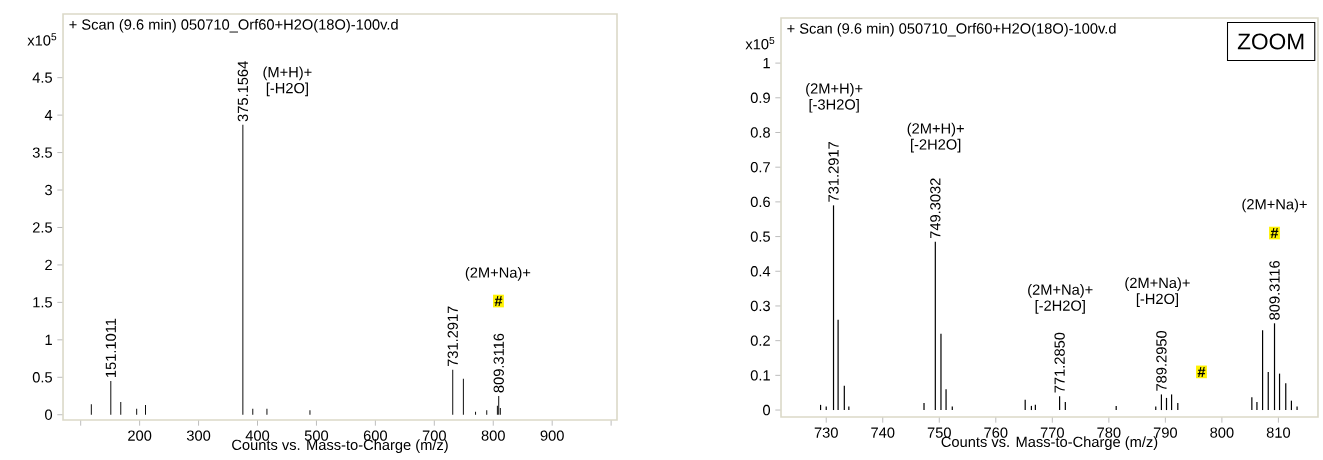  What do you see at coordinates (198, 435) in the screenshot?
I see `x-tick-label: 300` at bounding box center [198, 435].